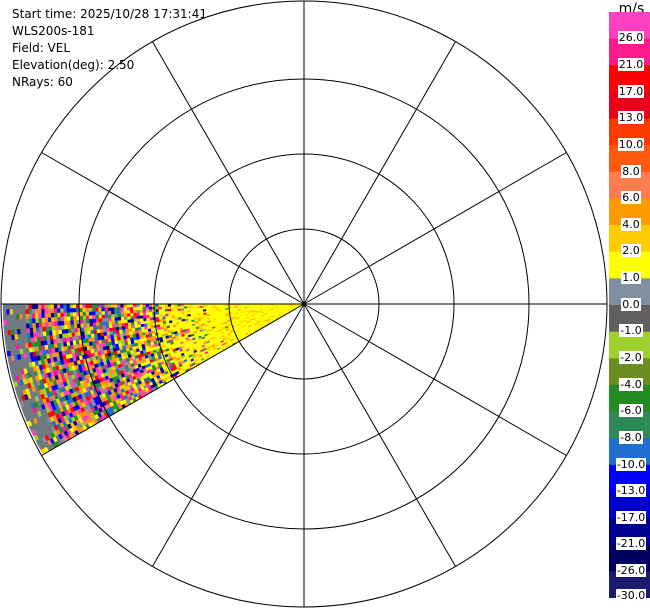 Image resolution: width=650 pixels, height=610 pixels. Describe the element at coordinates (631, 304) in the screenshot. I see `colorbar-tick-label: 0.0` at that location.